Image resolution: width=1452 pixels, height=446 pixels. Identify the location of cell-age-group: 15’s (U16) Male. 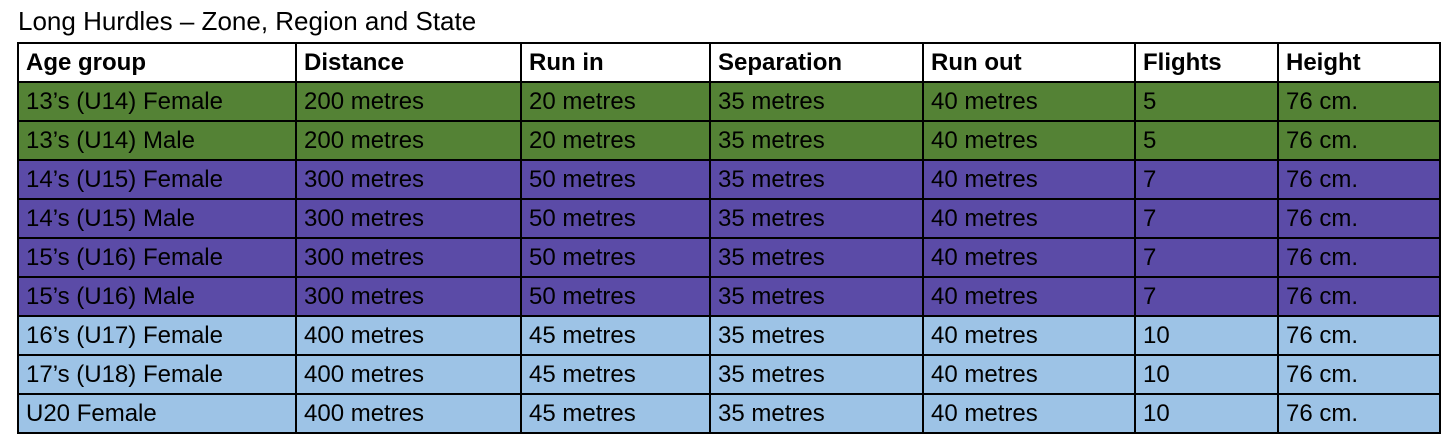
(157, 296).